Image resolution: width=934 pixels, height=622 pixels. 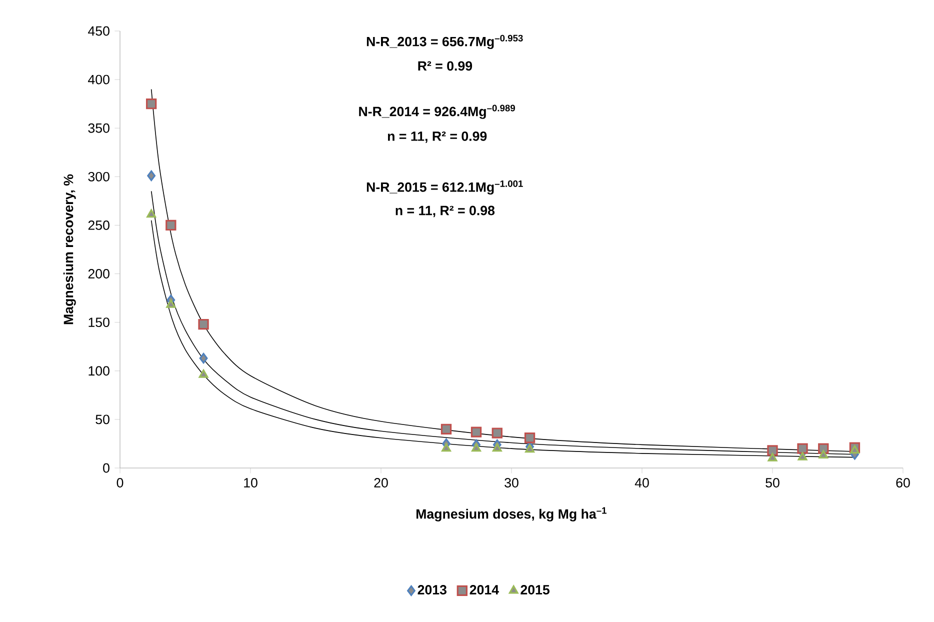 What do you see at coordinates (511, 514) in the screenshot?
I see `x-axis-title: Magnesium doses, kg Mg ha$^{–1}$` at bounding box center [511, 514].